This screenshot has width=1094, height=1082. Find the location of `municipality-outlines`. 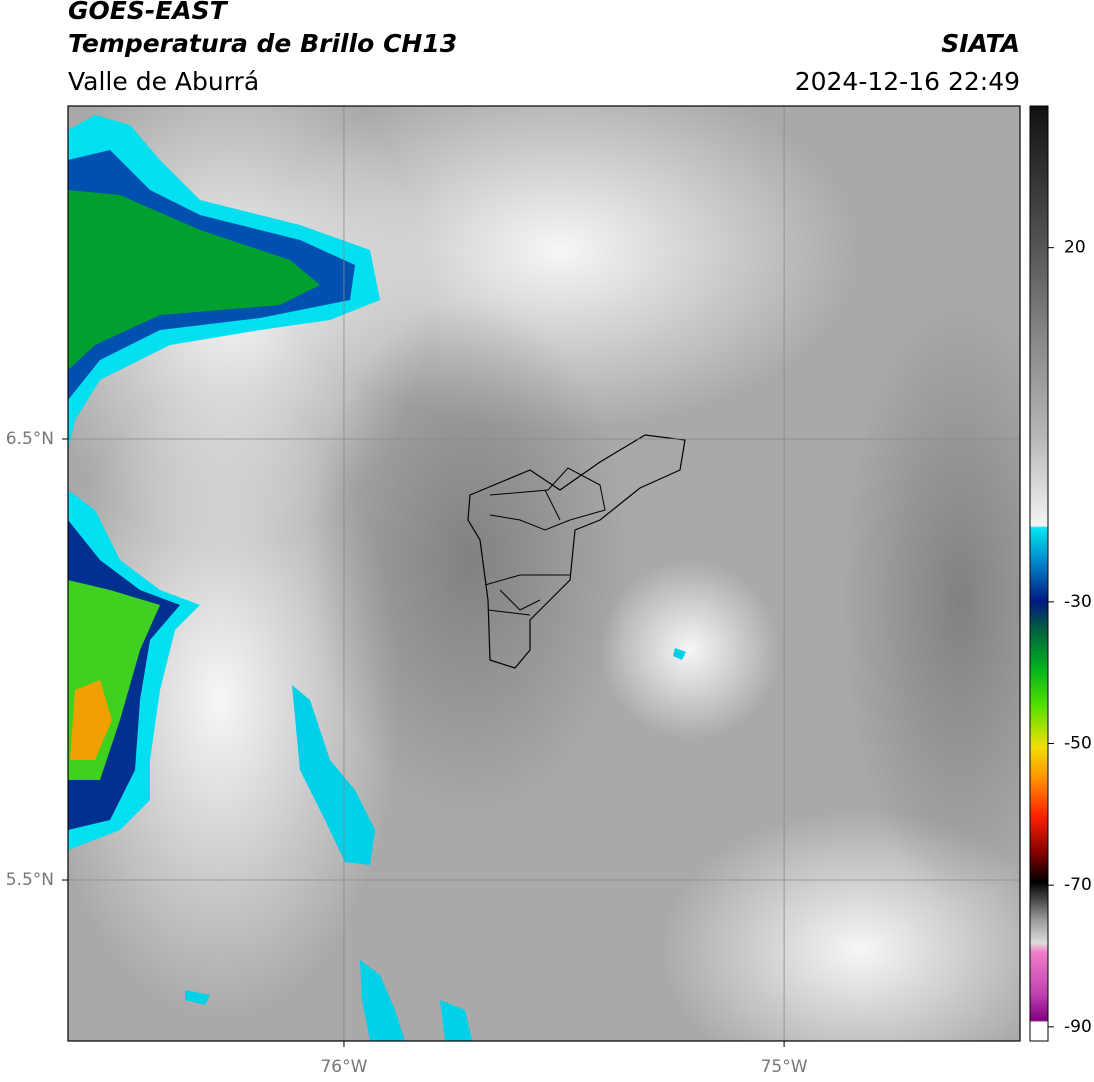

municipality-outlines is located at coordinates (545, 541).